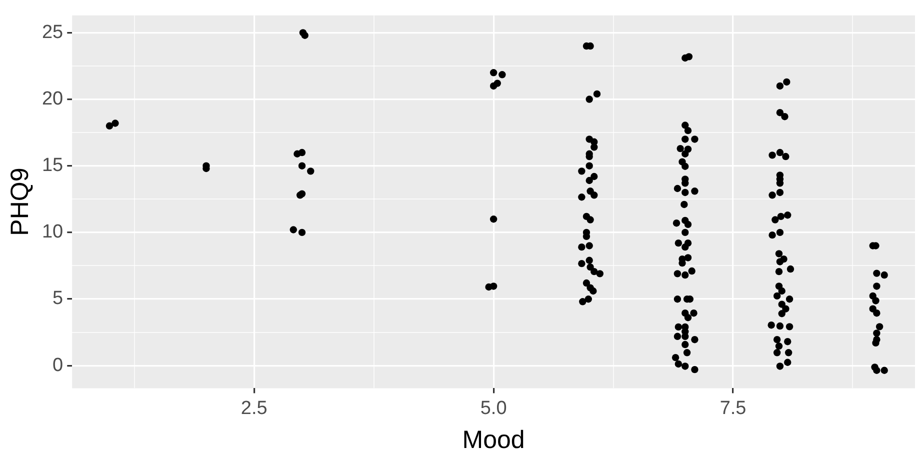  Describe the element at coordinates (53, 165) in the screenshot. I see `y-tick-label: 15` at that location.